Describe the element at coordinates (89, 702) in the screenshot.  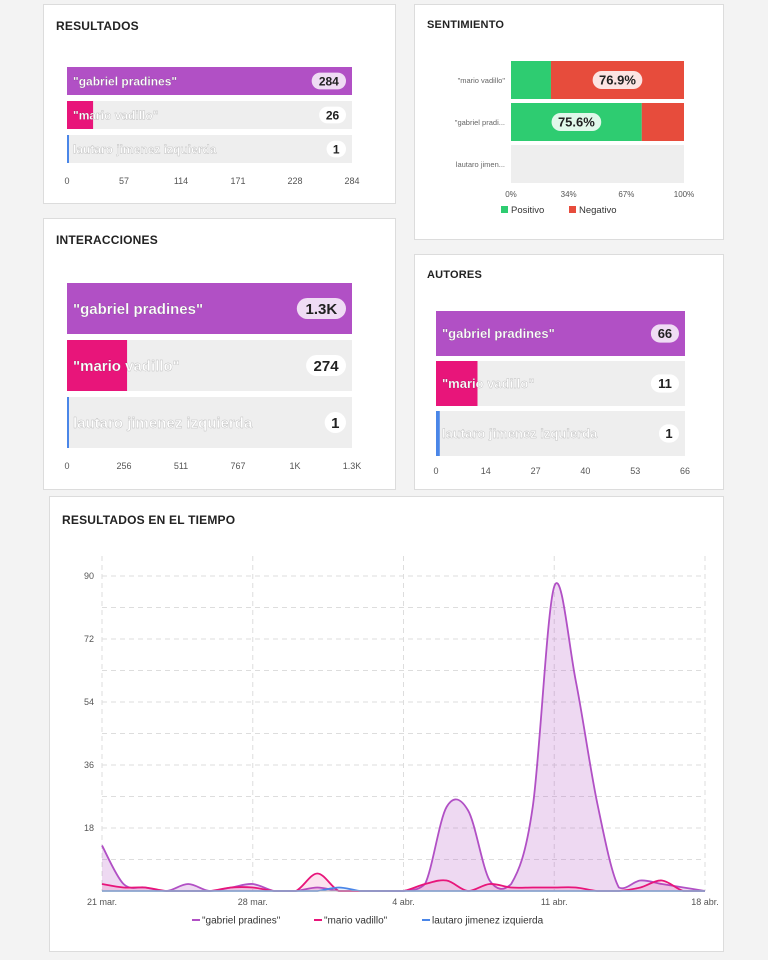
I see `y-tick-label: 54` at that location.